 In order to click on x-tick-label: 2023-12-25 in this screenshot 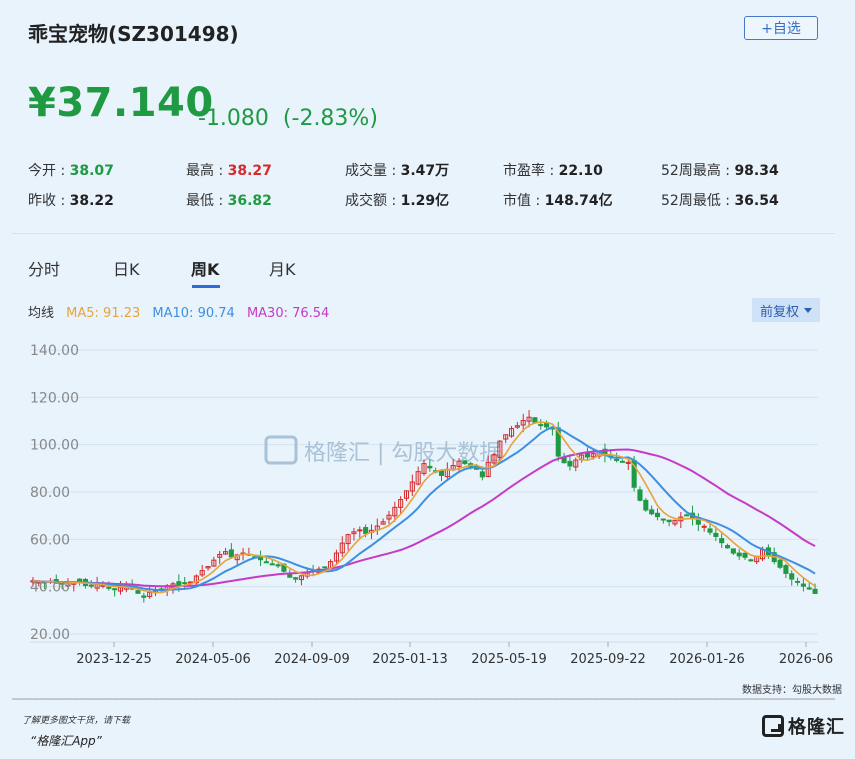, I will do `click(114, 659)`.